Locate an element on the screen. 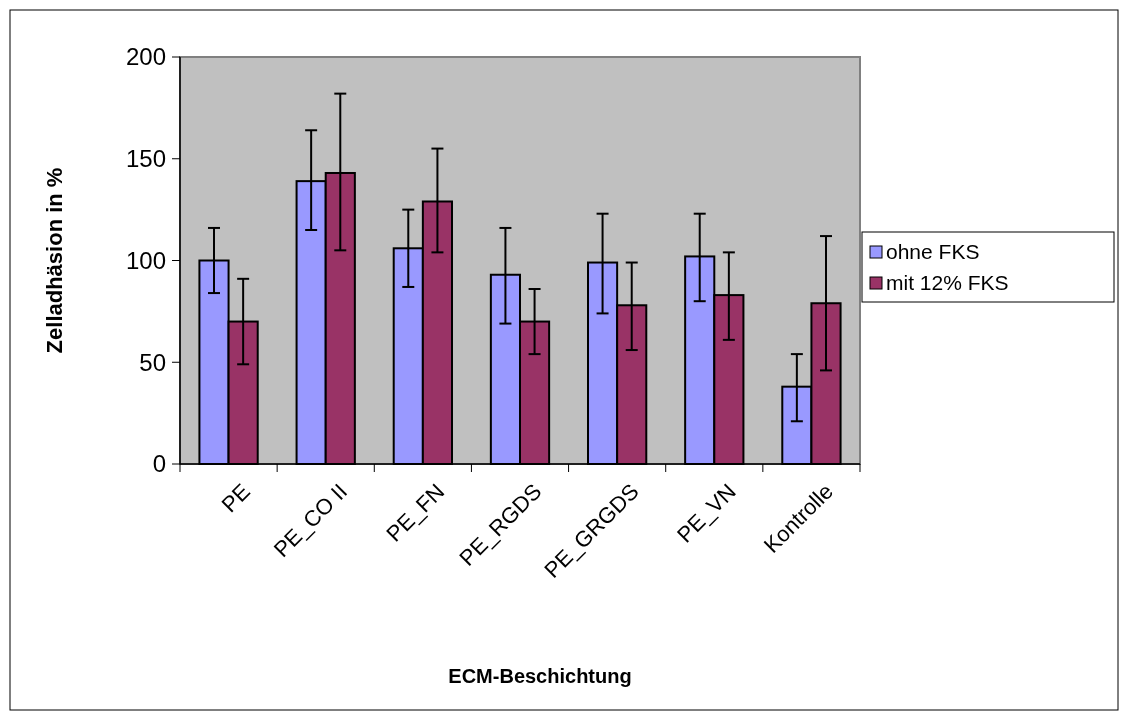 The width and height of the screenshot is (1128, 718). y-tick-label: 100 is located at coordinates (145, 260).